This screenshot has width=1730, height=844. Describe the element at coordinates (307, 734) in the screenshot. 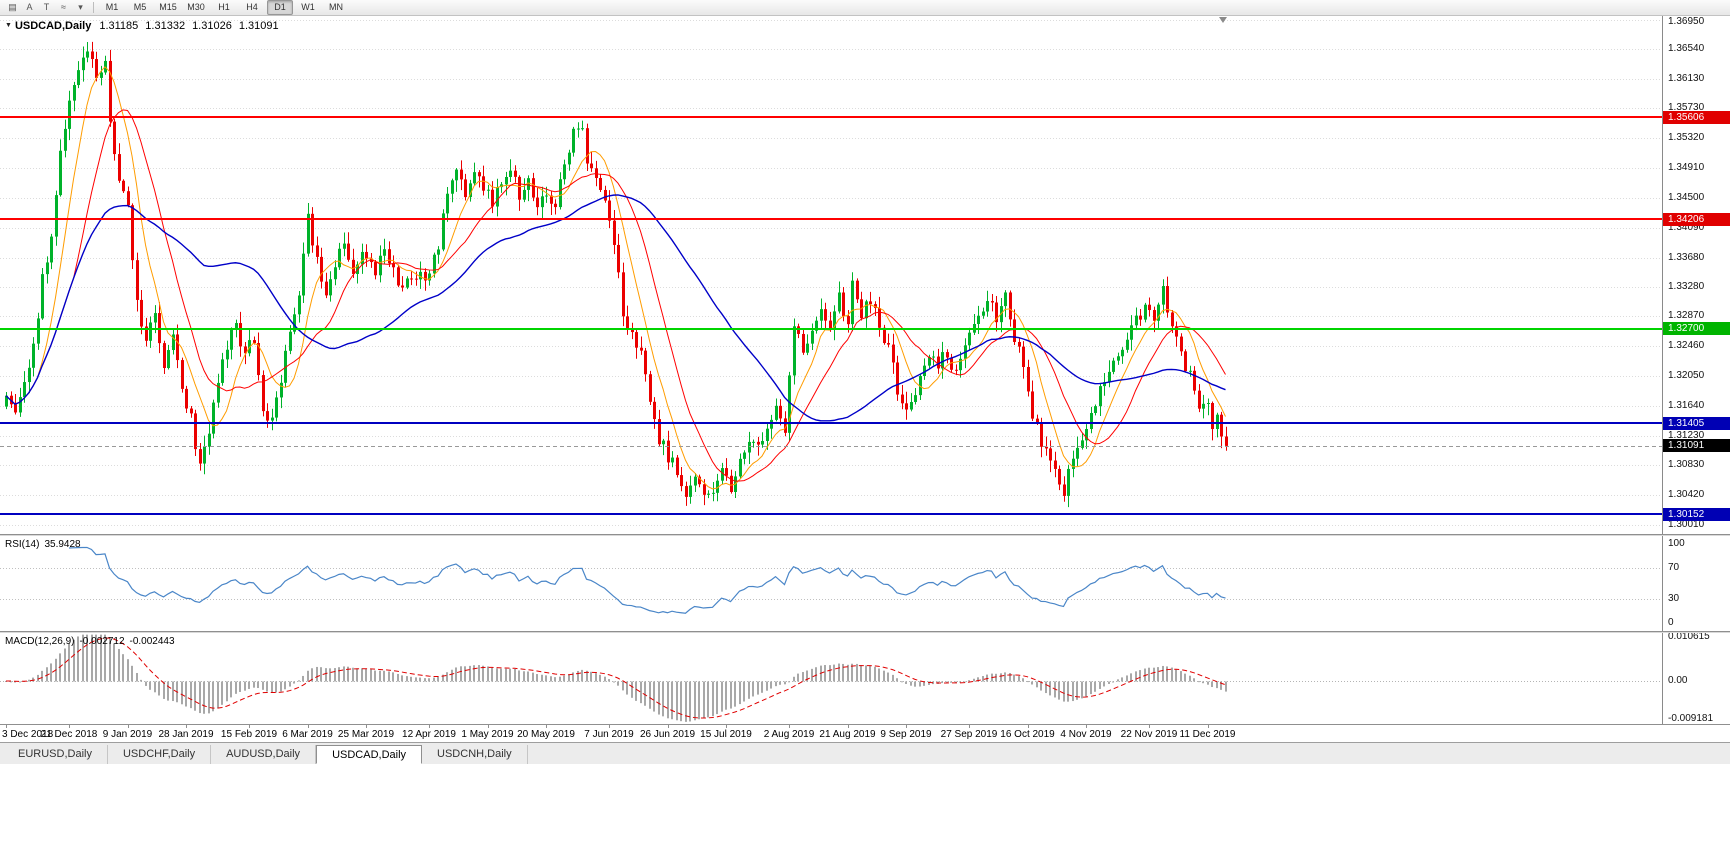

I see `date-label: 6 Mar 2019` at that location.